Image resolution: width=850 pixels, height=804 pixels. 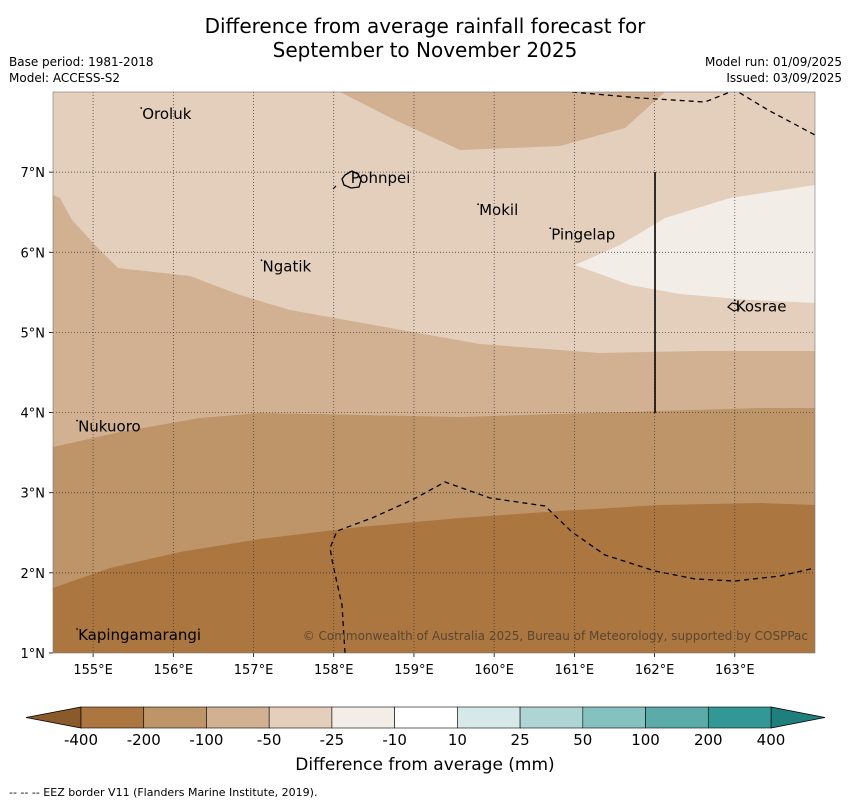 What do you see at coordinates (109, 427) in the screenshot?
I see `place-label: Nukuoro` at bounding box center [109, 427].